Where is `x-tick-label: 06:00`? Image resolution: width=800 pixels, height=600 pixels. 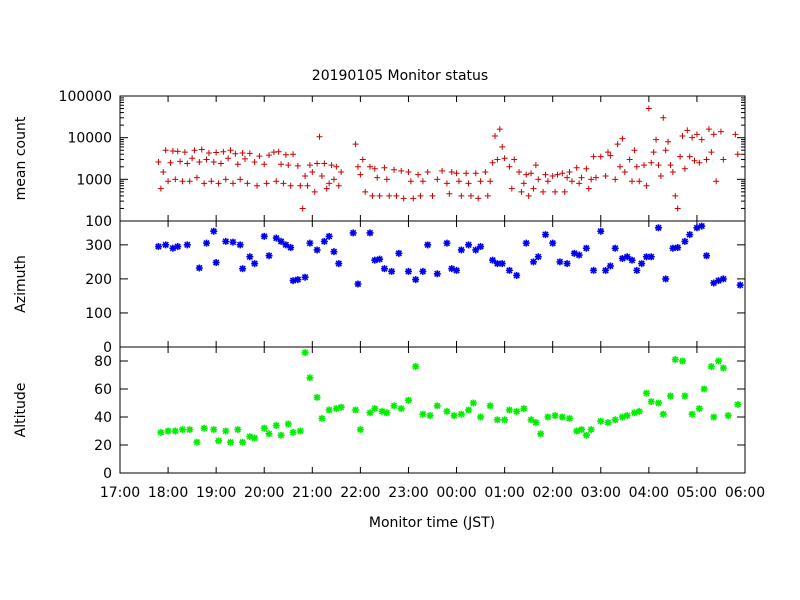 x-tick-label: 06:00 is located at coordinates (745, 493).